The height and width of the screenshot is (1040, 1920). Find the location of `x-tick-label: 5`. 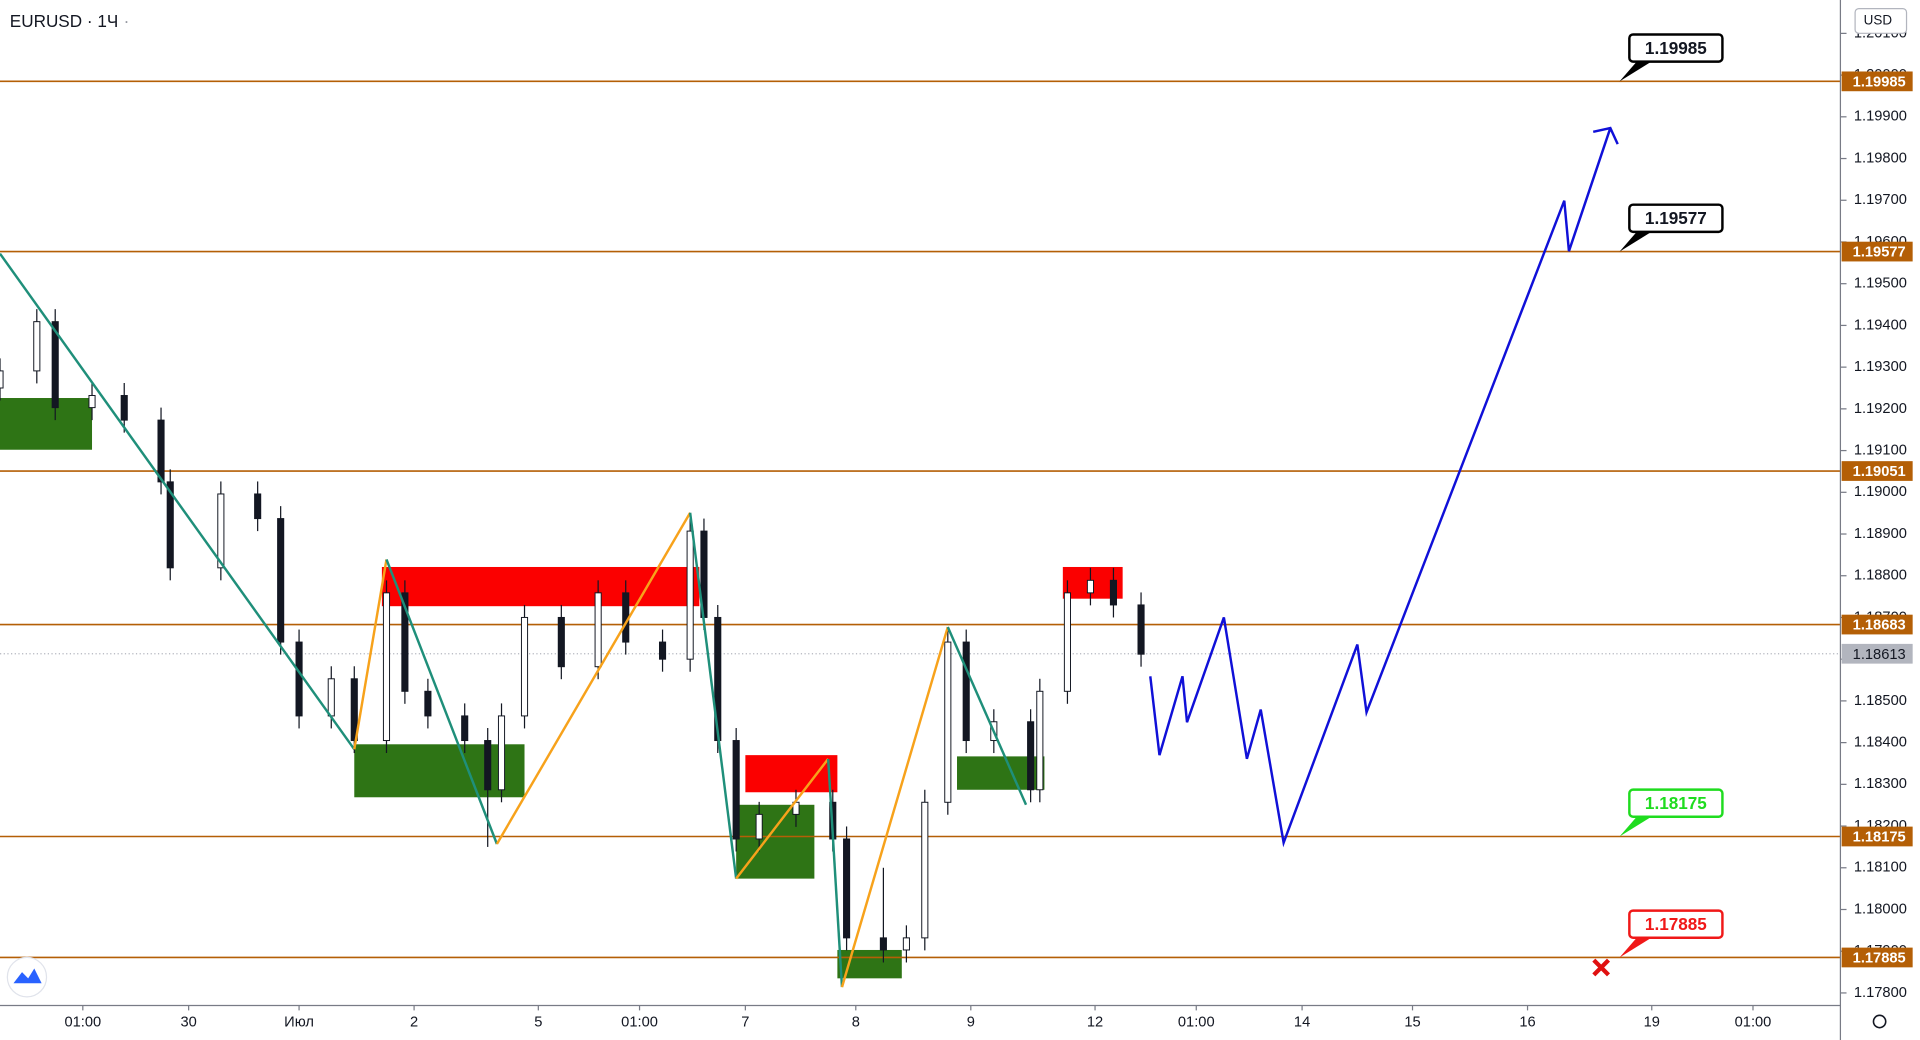

x-tick-label: 5 is located at coordinates (538, 1023).